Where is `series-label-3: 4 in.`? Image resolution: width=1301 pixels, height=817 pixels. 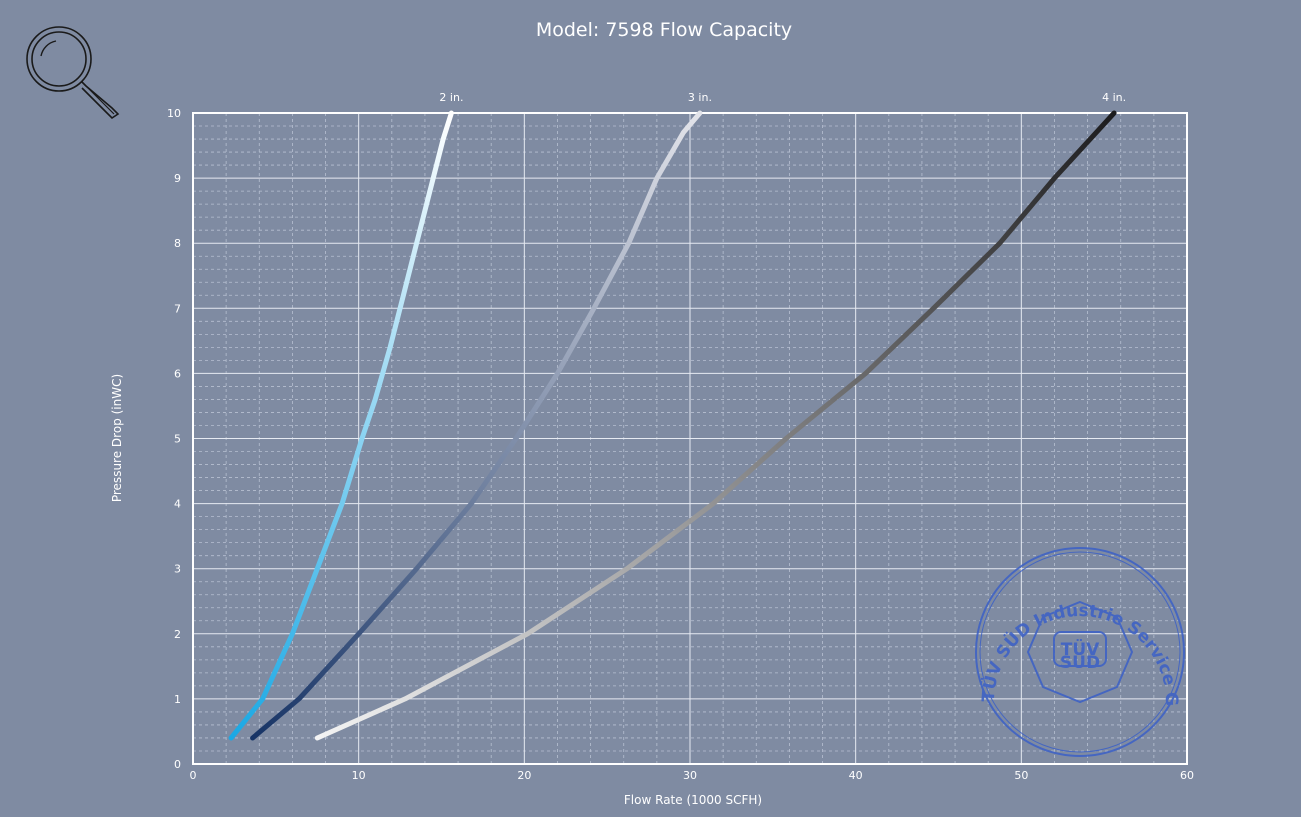 series-label-3: 4 in. is located at coordinates (1114, 97).